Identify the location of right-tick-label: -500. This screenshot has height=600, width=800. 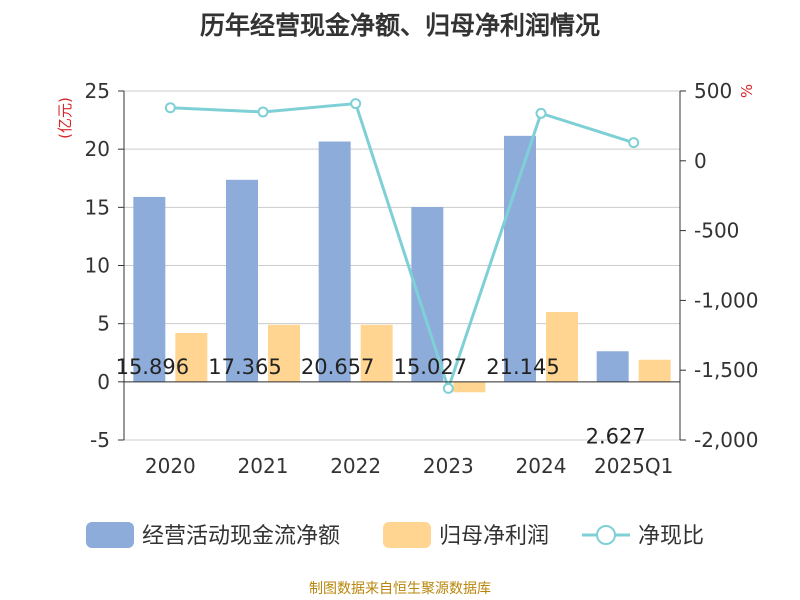
(716, 231).